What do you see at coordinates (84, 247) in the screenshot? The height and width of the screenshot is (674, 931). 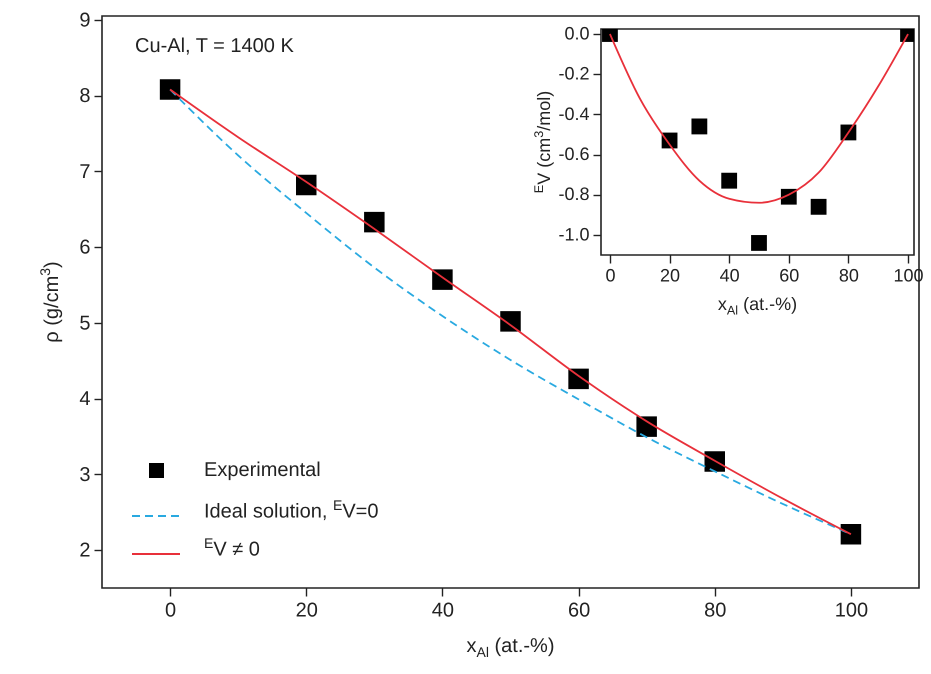 I see `y-tick-label: 6` at bounding box center [84, 247].